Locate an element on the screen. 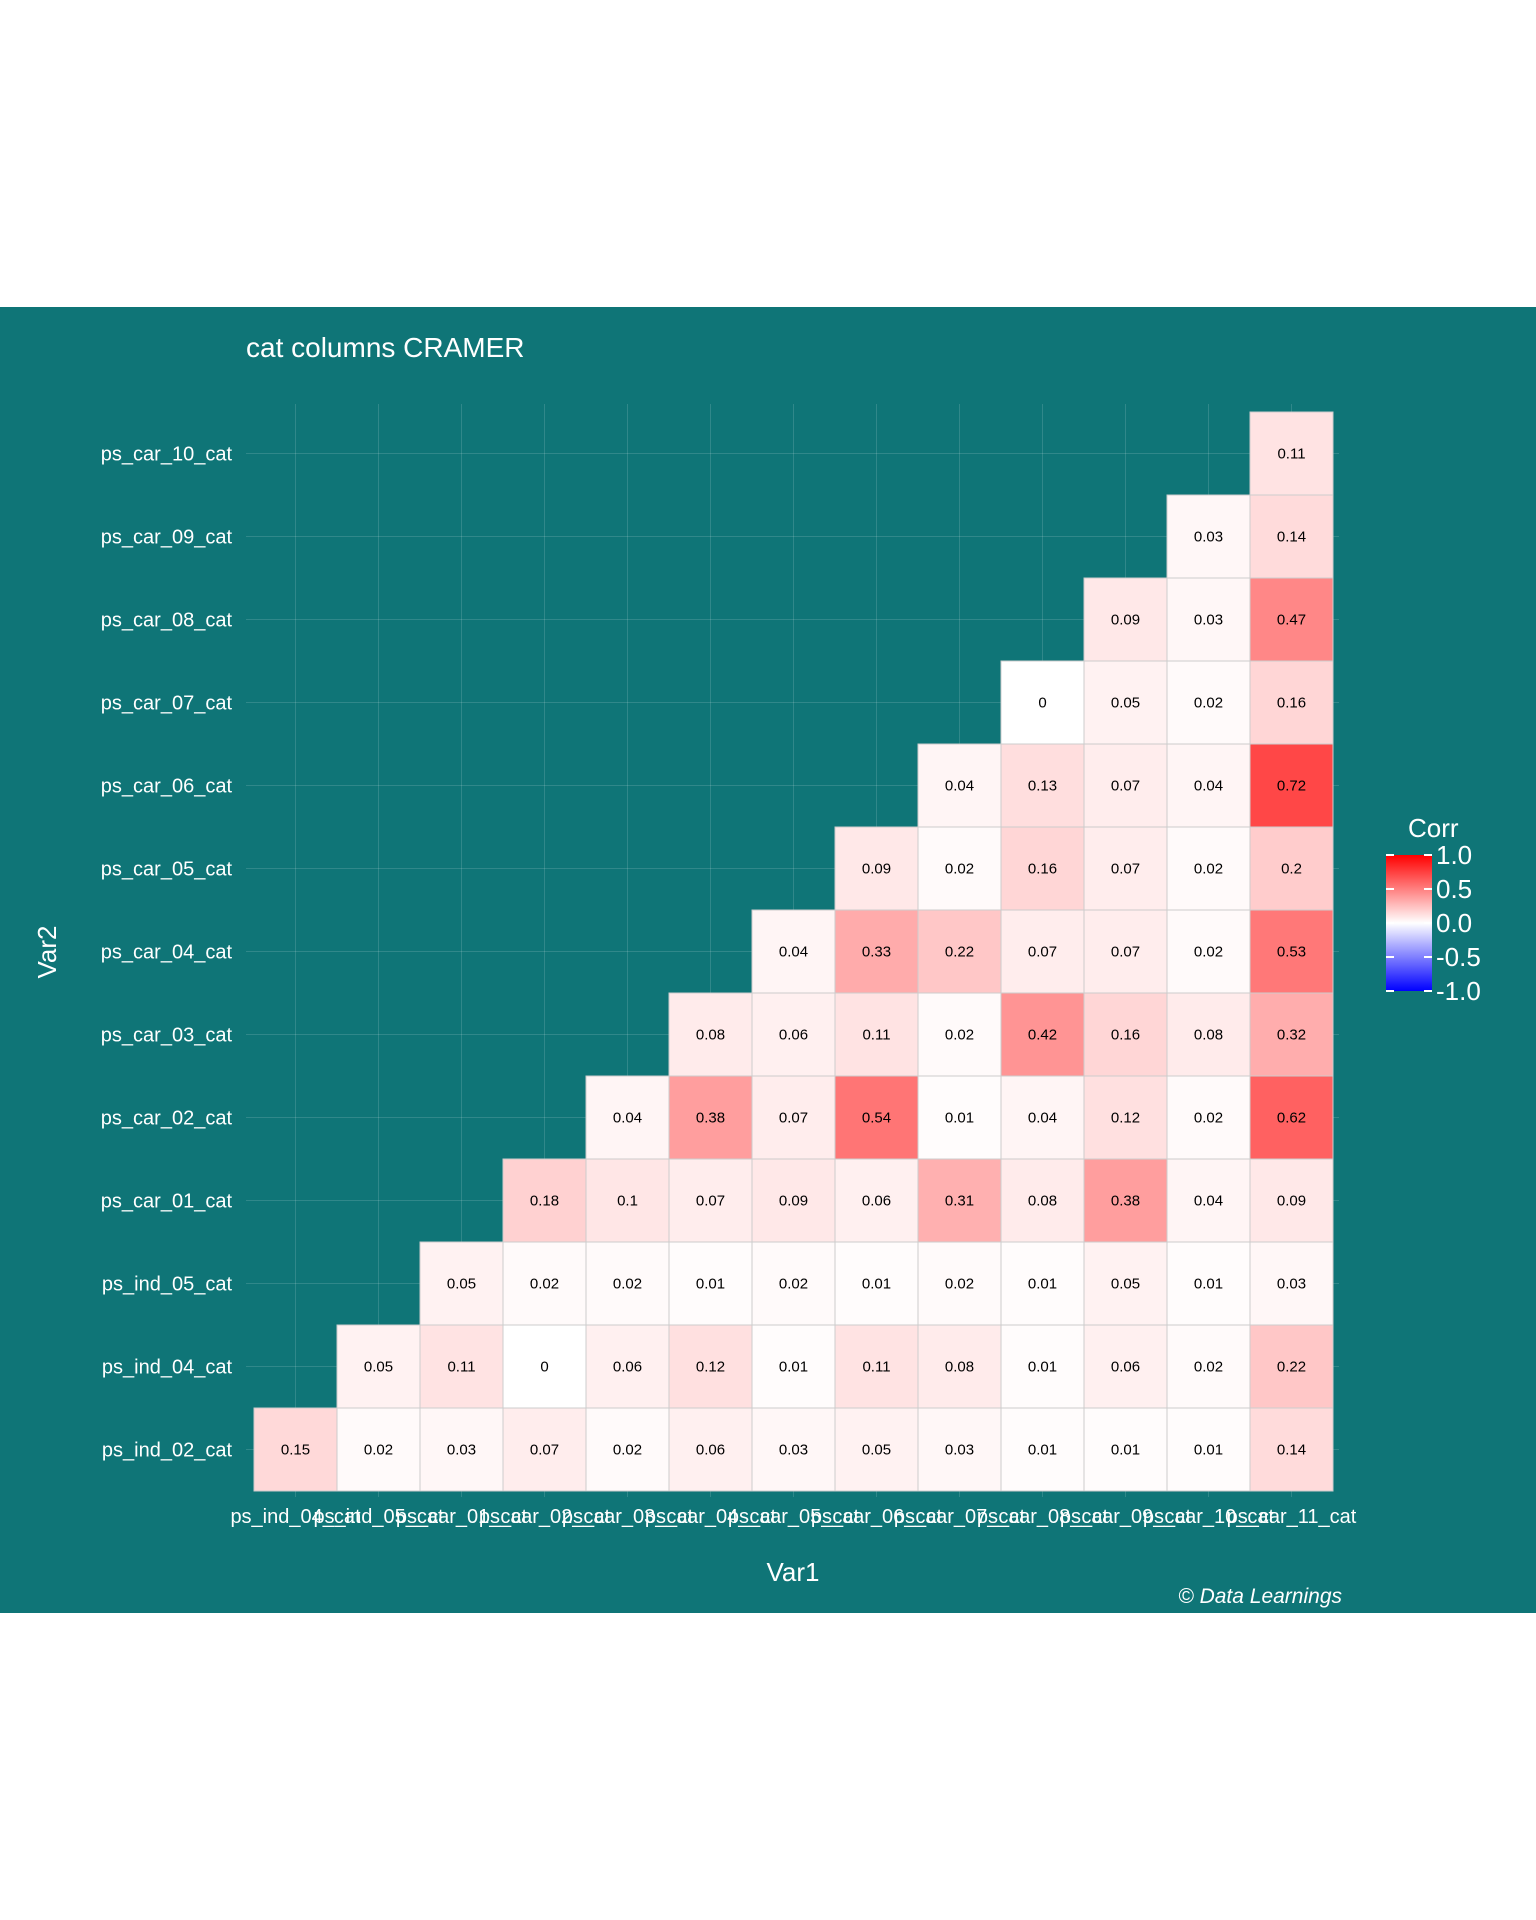 The height and width of the screenshot is (1920, 1536). y-tick-label: ps_car_08_cat is located at coordinates (167, 621).